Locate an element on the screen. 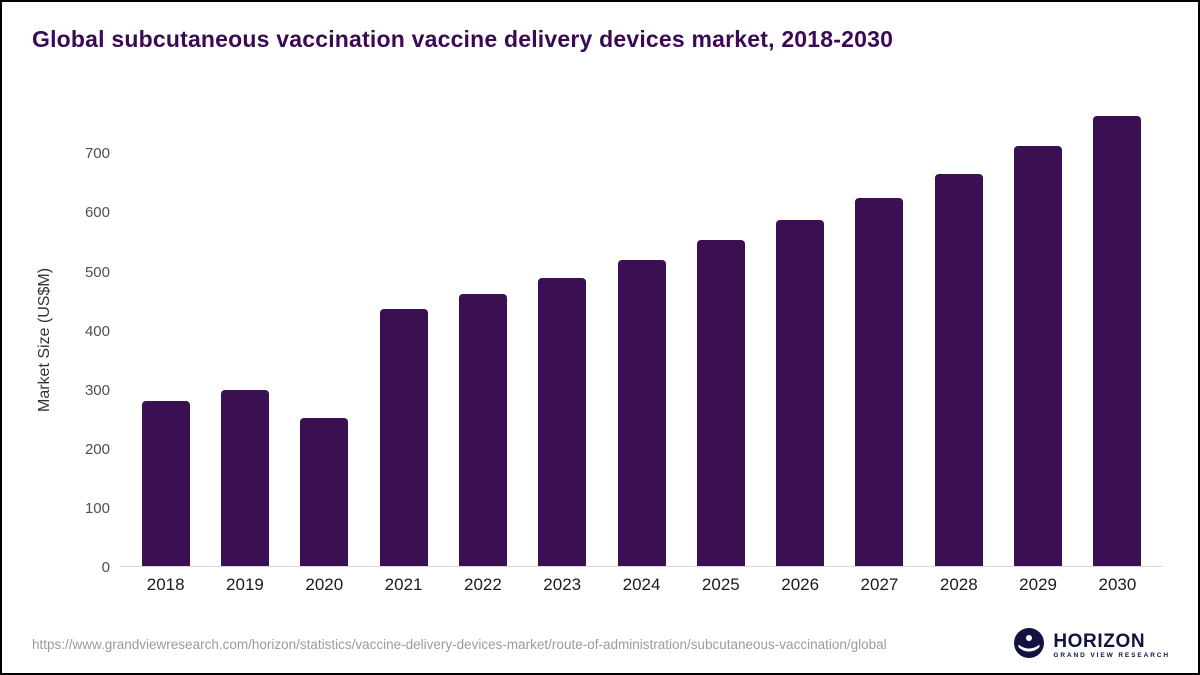  bar-2019 is located at coordinates (244, 478).